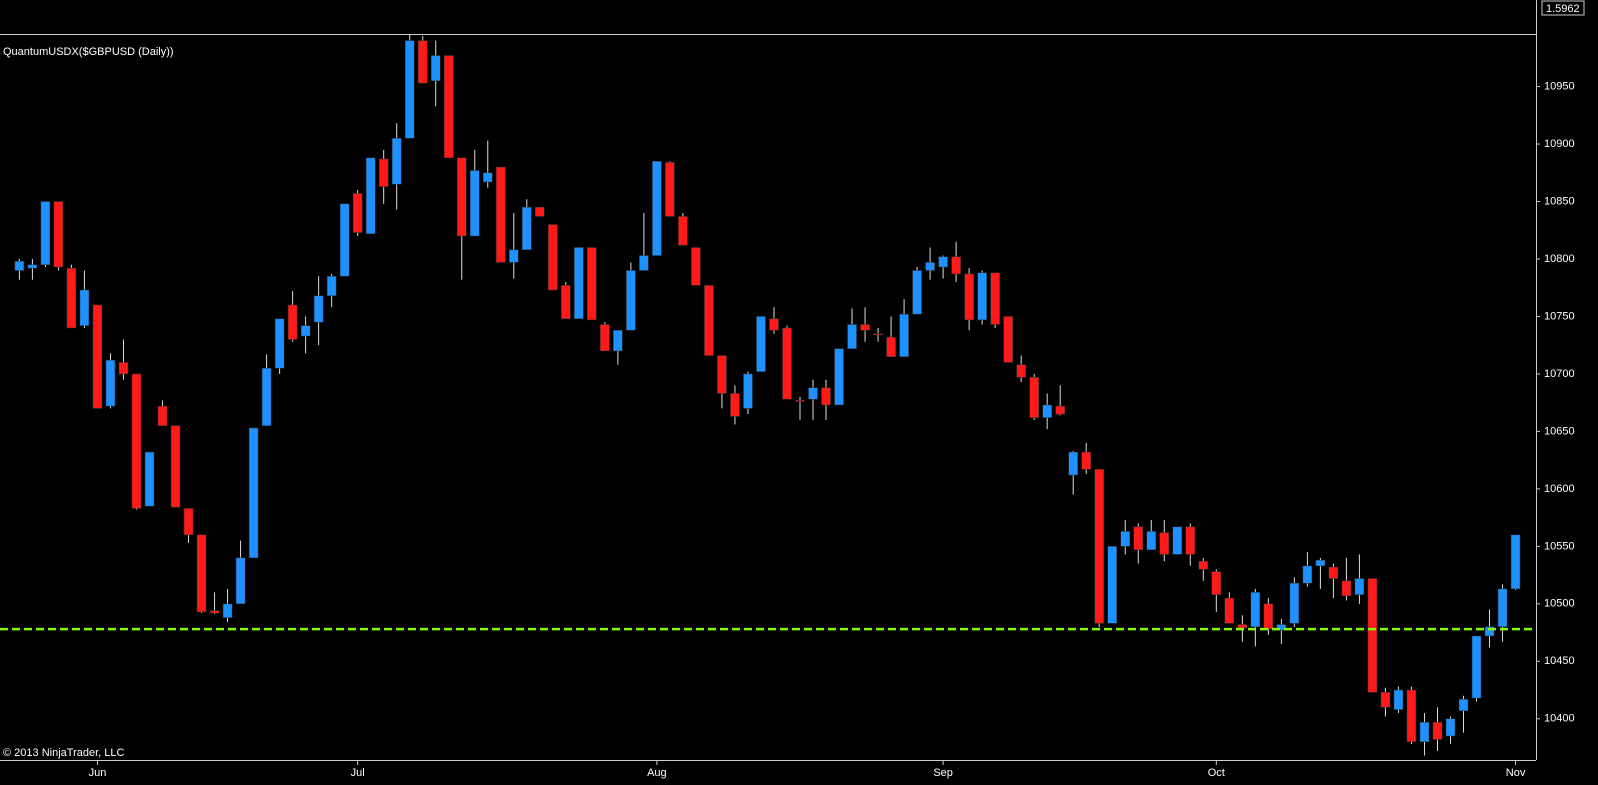  I want to click on y-tick-label: 10650, so click(1559, 431).